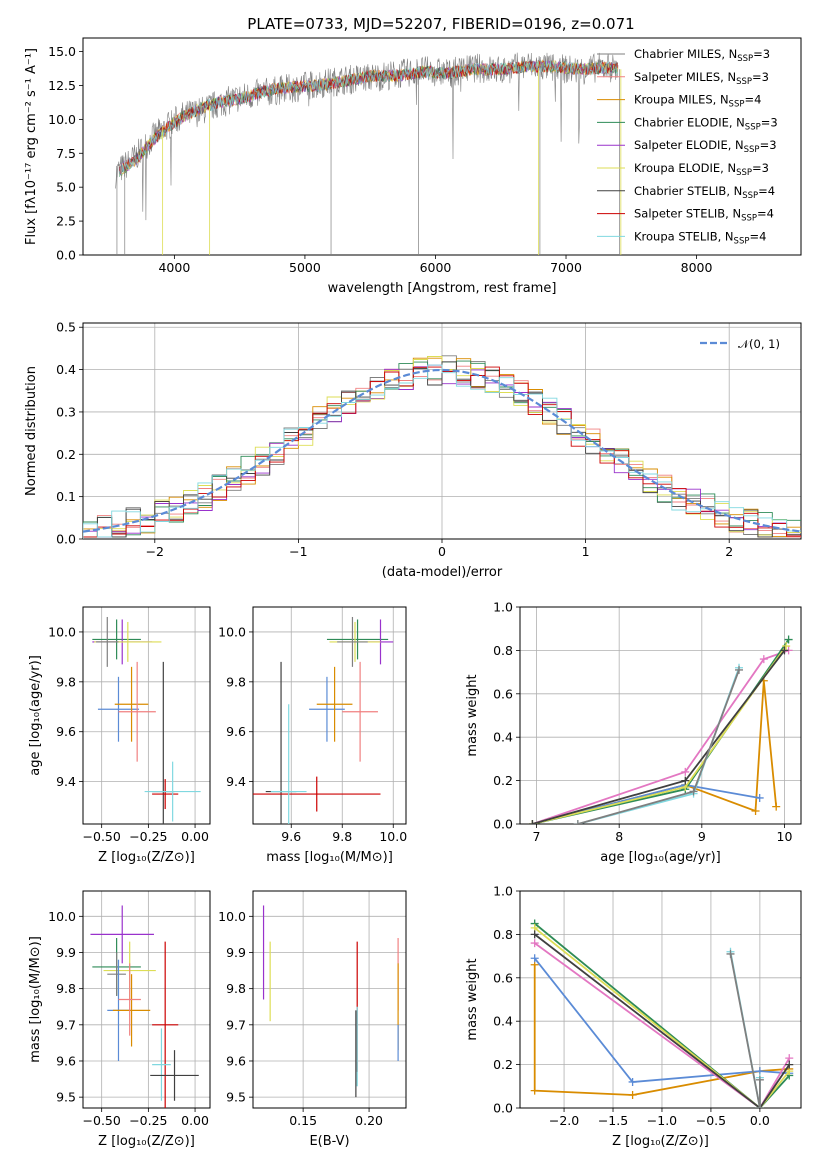 The image size is (819, 1170). What do you see at coordinates (144, 1006) in the screenshot?
I see `plot-area-mass_vs_Z` at bounding box center [144, 1006].